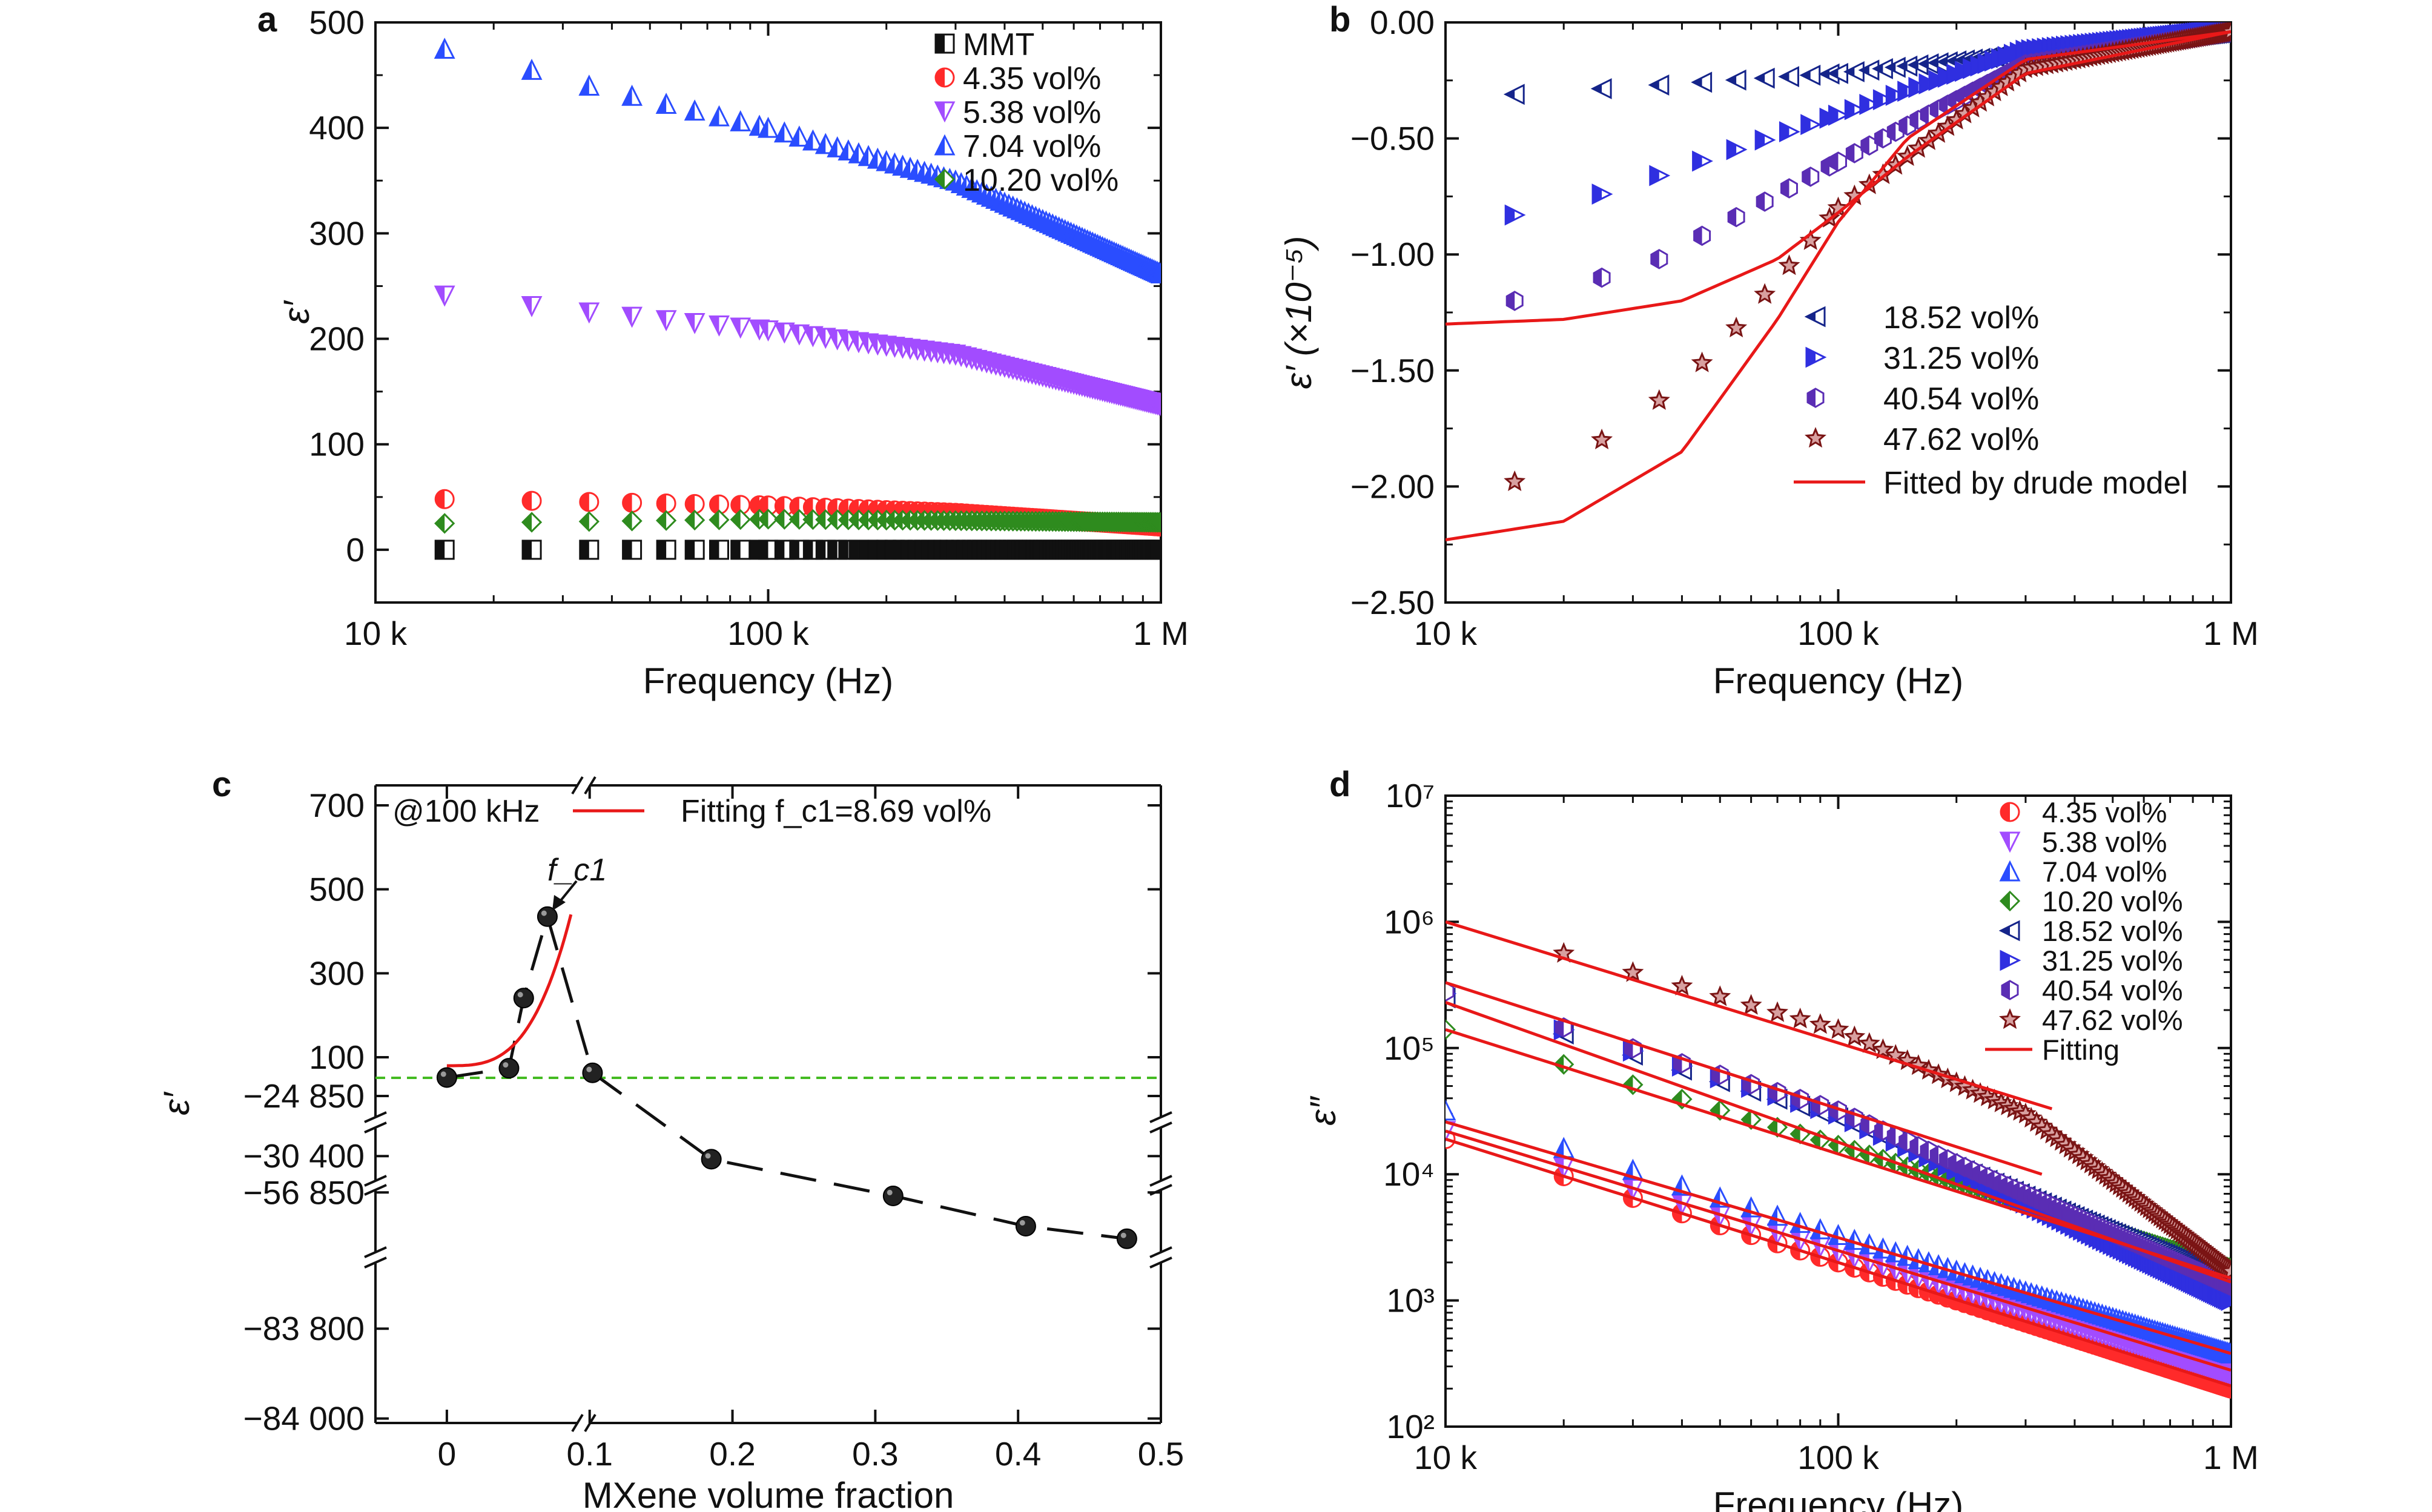 Image resolution: width=2432 pixels, height=1512 pixels. What do you see at coordinates (999, 44) in the screenshot?
I see `legend-label: MMT` at bounding box center [999, 44].